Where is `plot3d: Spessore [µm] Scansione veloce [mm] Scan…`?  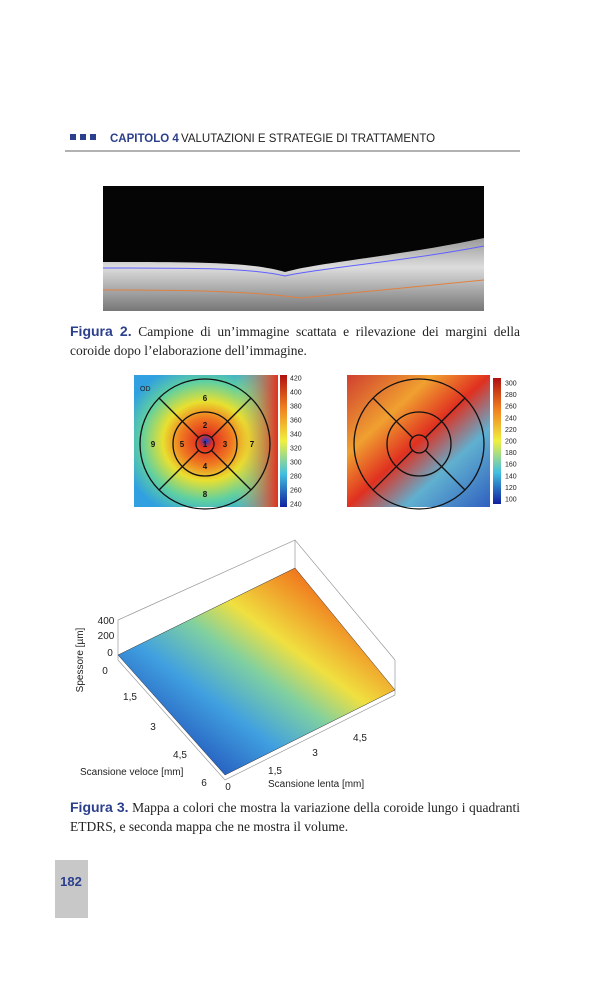
plot3d: Spessore [µm] Scansione veloce [mm] Scan… is located at coordinates (235, 664).